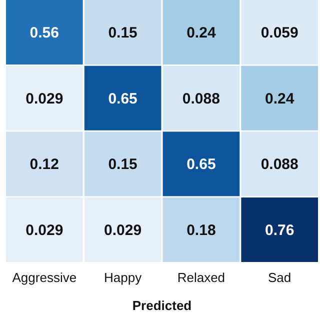 The width and height of the screenshot is (320, 320). What do you see at coordinates (45, 165) in the screenshot?
I see `data-label: 0.12` at bounding box center [45, 165].